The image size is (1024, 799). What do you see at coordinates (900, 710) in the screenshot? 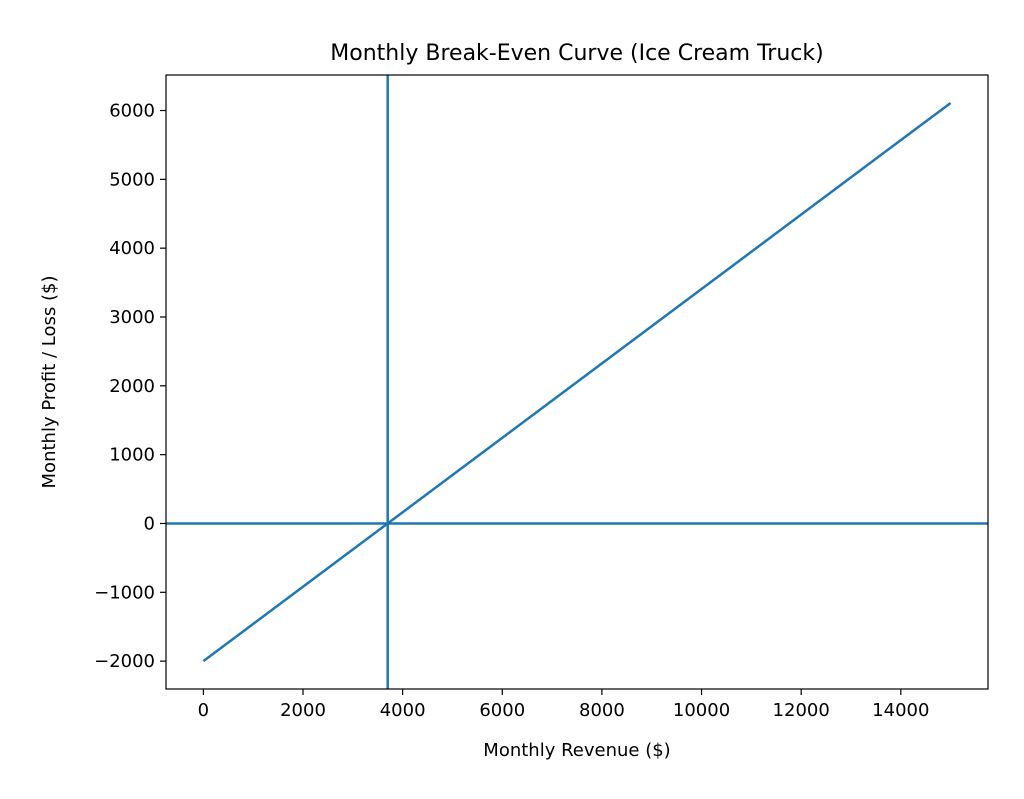
I see `x-tick-label: 14000` at bounding box center [900, 710].